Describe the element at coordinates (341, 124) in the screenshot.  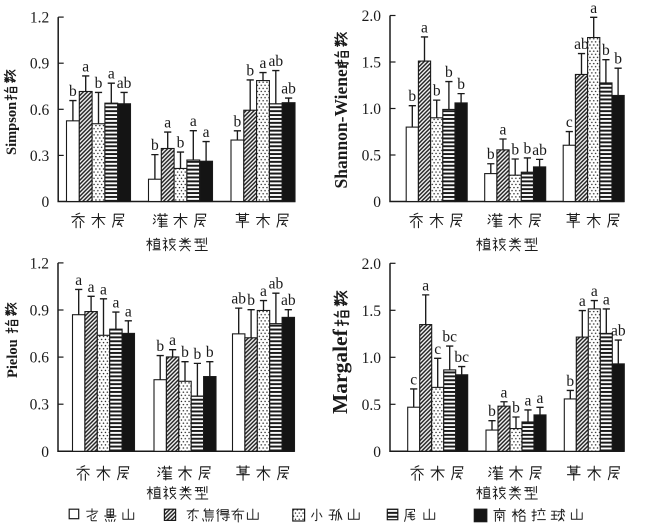
I see `svg-text: Shannon-Wiener` at that location.